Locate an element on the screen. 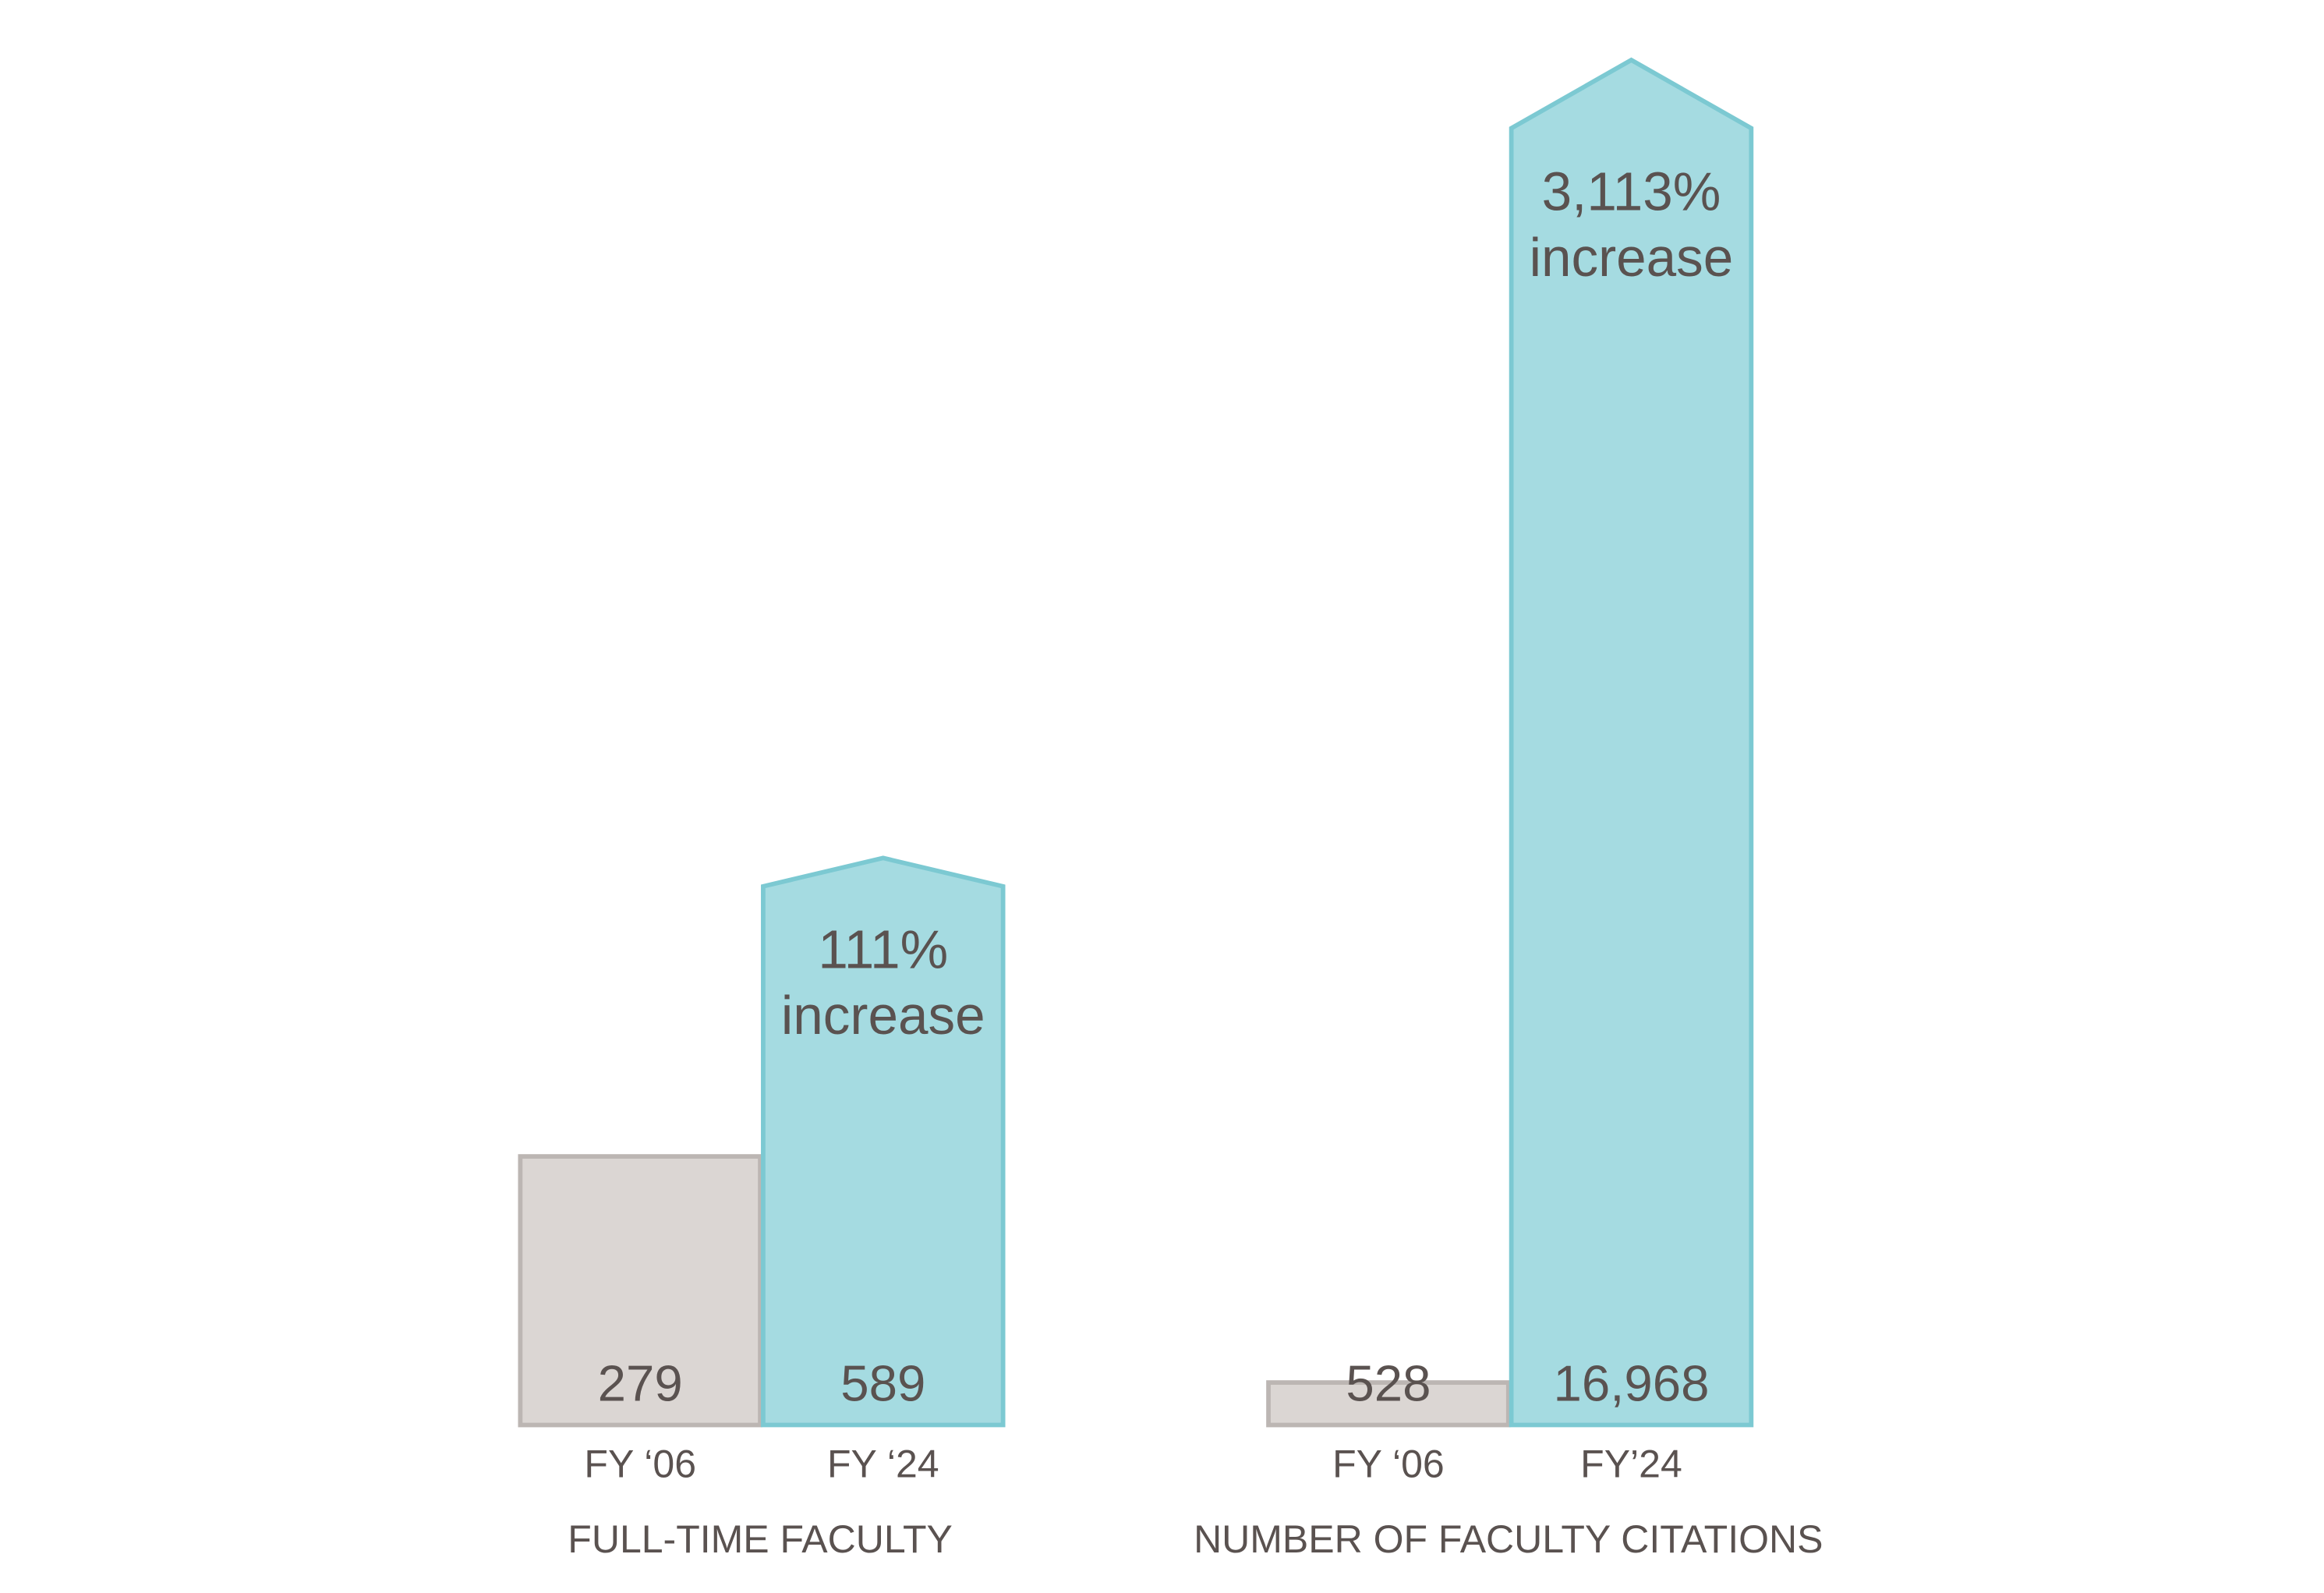 This screenshot has width=2324, height=1593. annotation: 111% is located at coordinates (883, 949).